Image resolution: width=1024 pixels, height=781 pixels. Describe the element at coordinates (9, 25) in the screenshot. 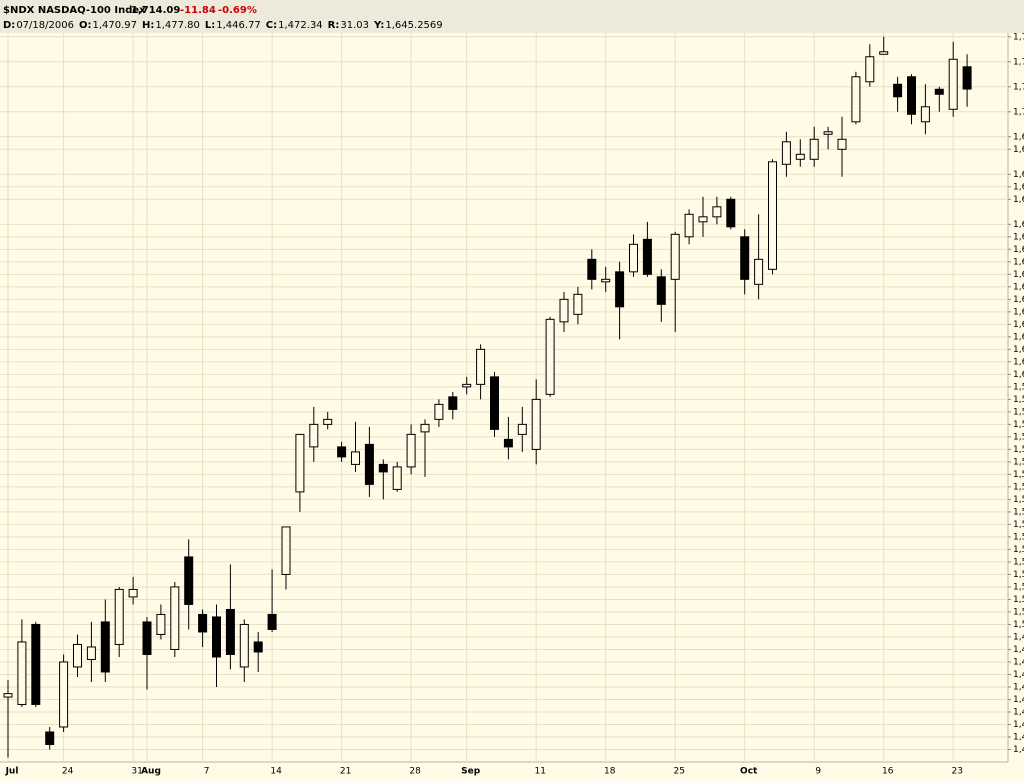

I see `info-label: D:` at that location.